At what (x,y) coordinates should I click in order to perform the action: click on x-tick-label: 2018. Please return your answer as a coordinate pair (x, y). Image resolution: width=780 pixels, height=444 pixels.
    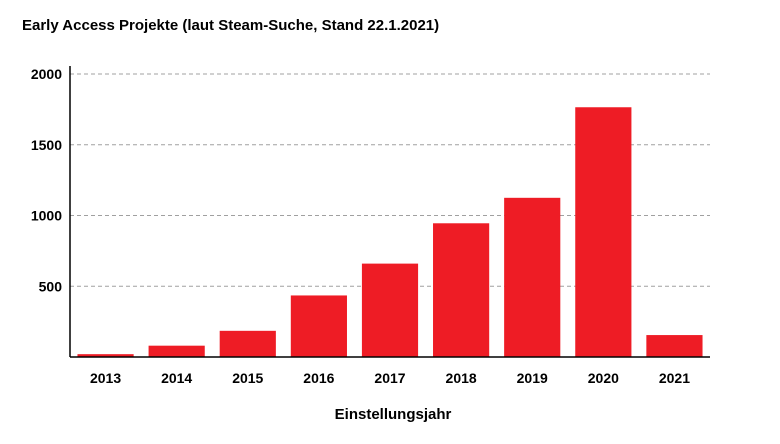
    Looking at the image, I should click on (461, 378).